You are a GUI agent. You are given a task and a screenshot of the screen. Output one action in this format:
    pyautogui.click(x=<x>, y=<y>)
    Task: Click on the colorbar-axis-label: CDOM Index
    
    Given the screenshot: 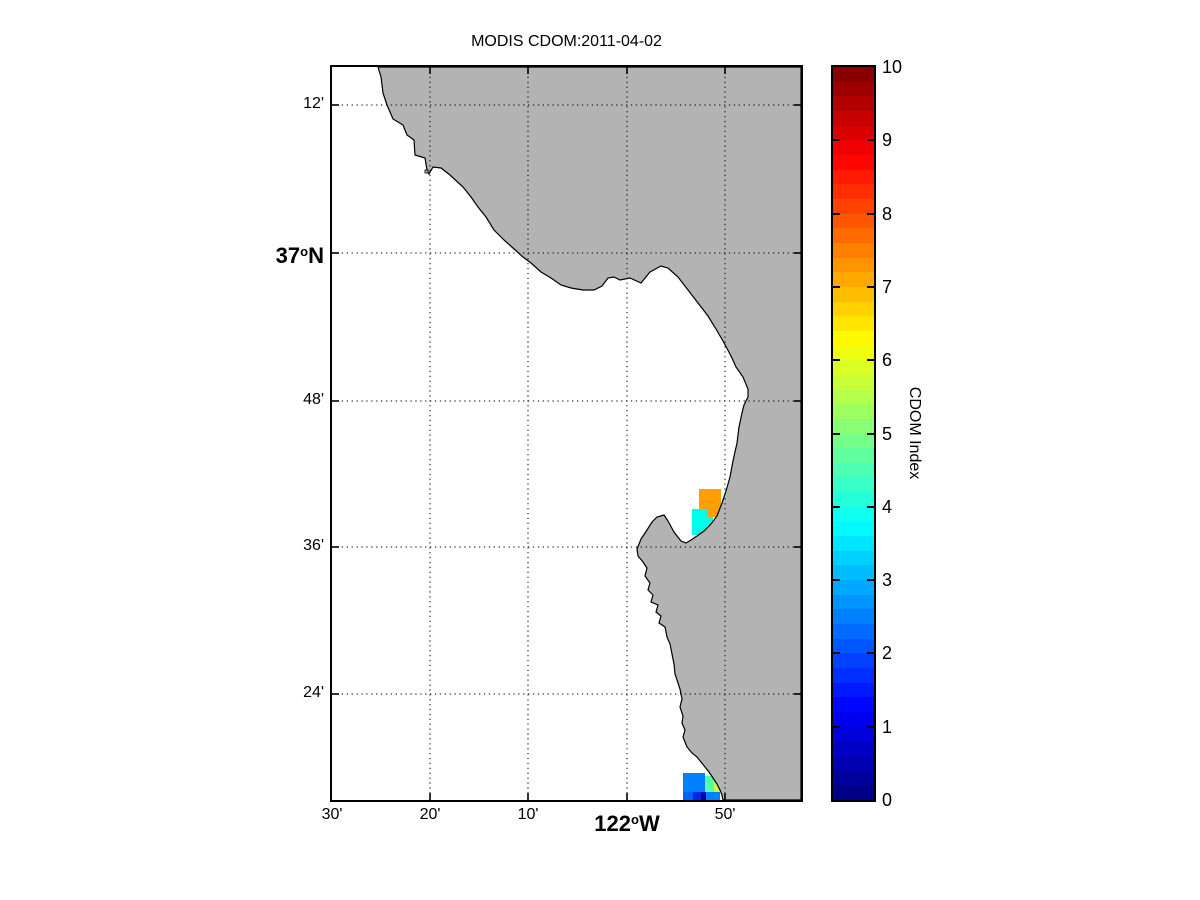 What is the action you would take?
    pyautogui.click(x=914, y=433)
    